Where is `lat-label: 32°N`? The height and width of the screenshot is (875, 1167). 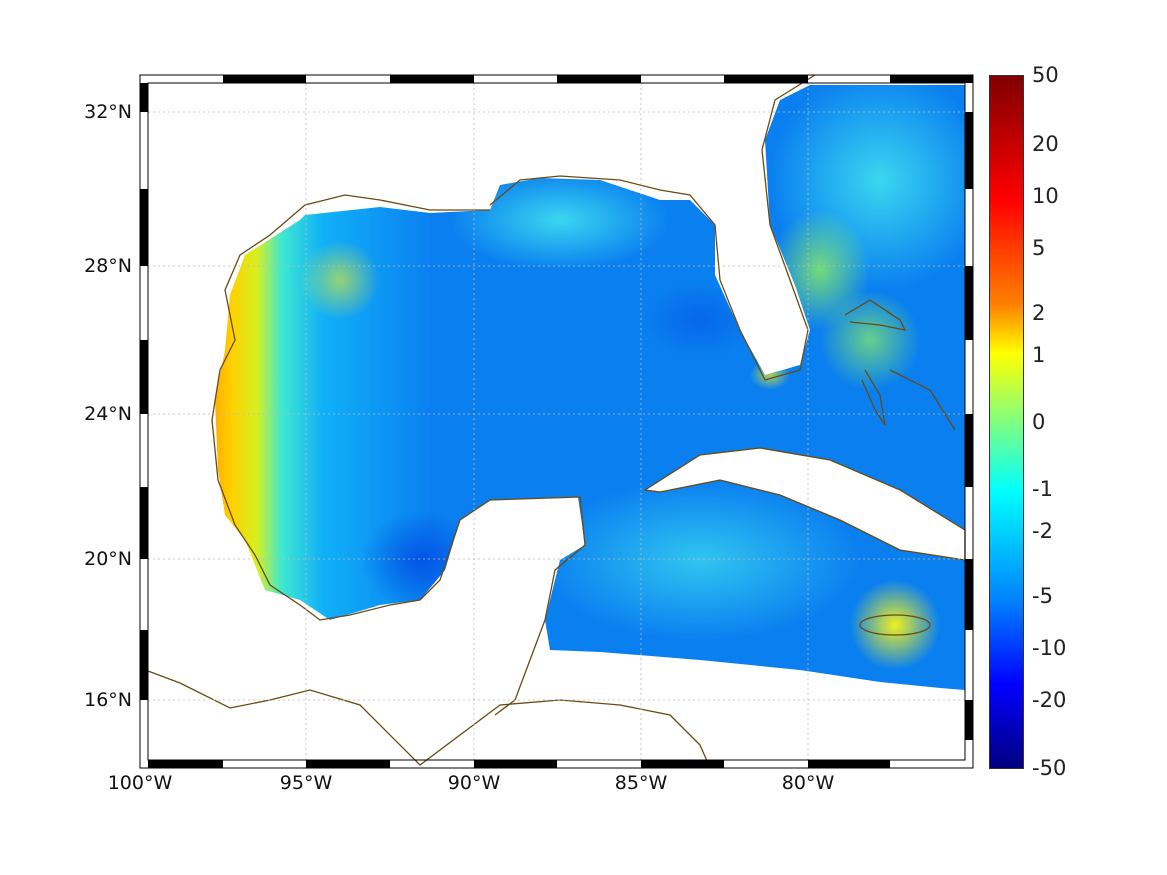
lat-label: 32°N is located at coordinates (108, 112).